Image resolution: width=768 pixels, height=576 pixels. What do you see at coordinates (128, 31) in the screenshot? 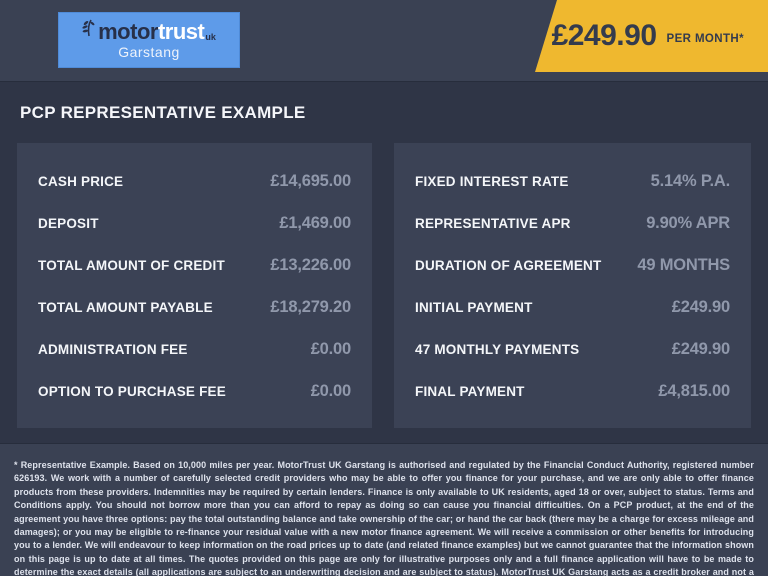
I see `logo-text-motor: motor` at bounding box center [128, 31].